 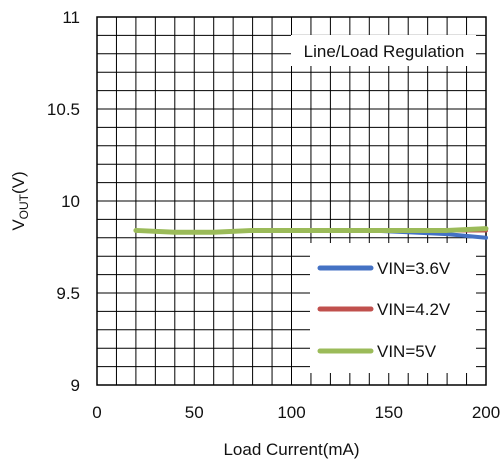 What do you see at coordinates (291, 412) in the screenshot?
I see `x-tick-label: 100` at bounding box center [291, 412].